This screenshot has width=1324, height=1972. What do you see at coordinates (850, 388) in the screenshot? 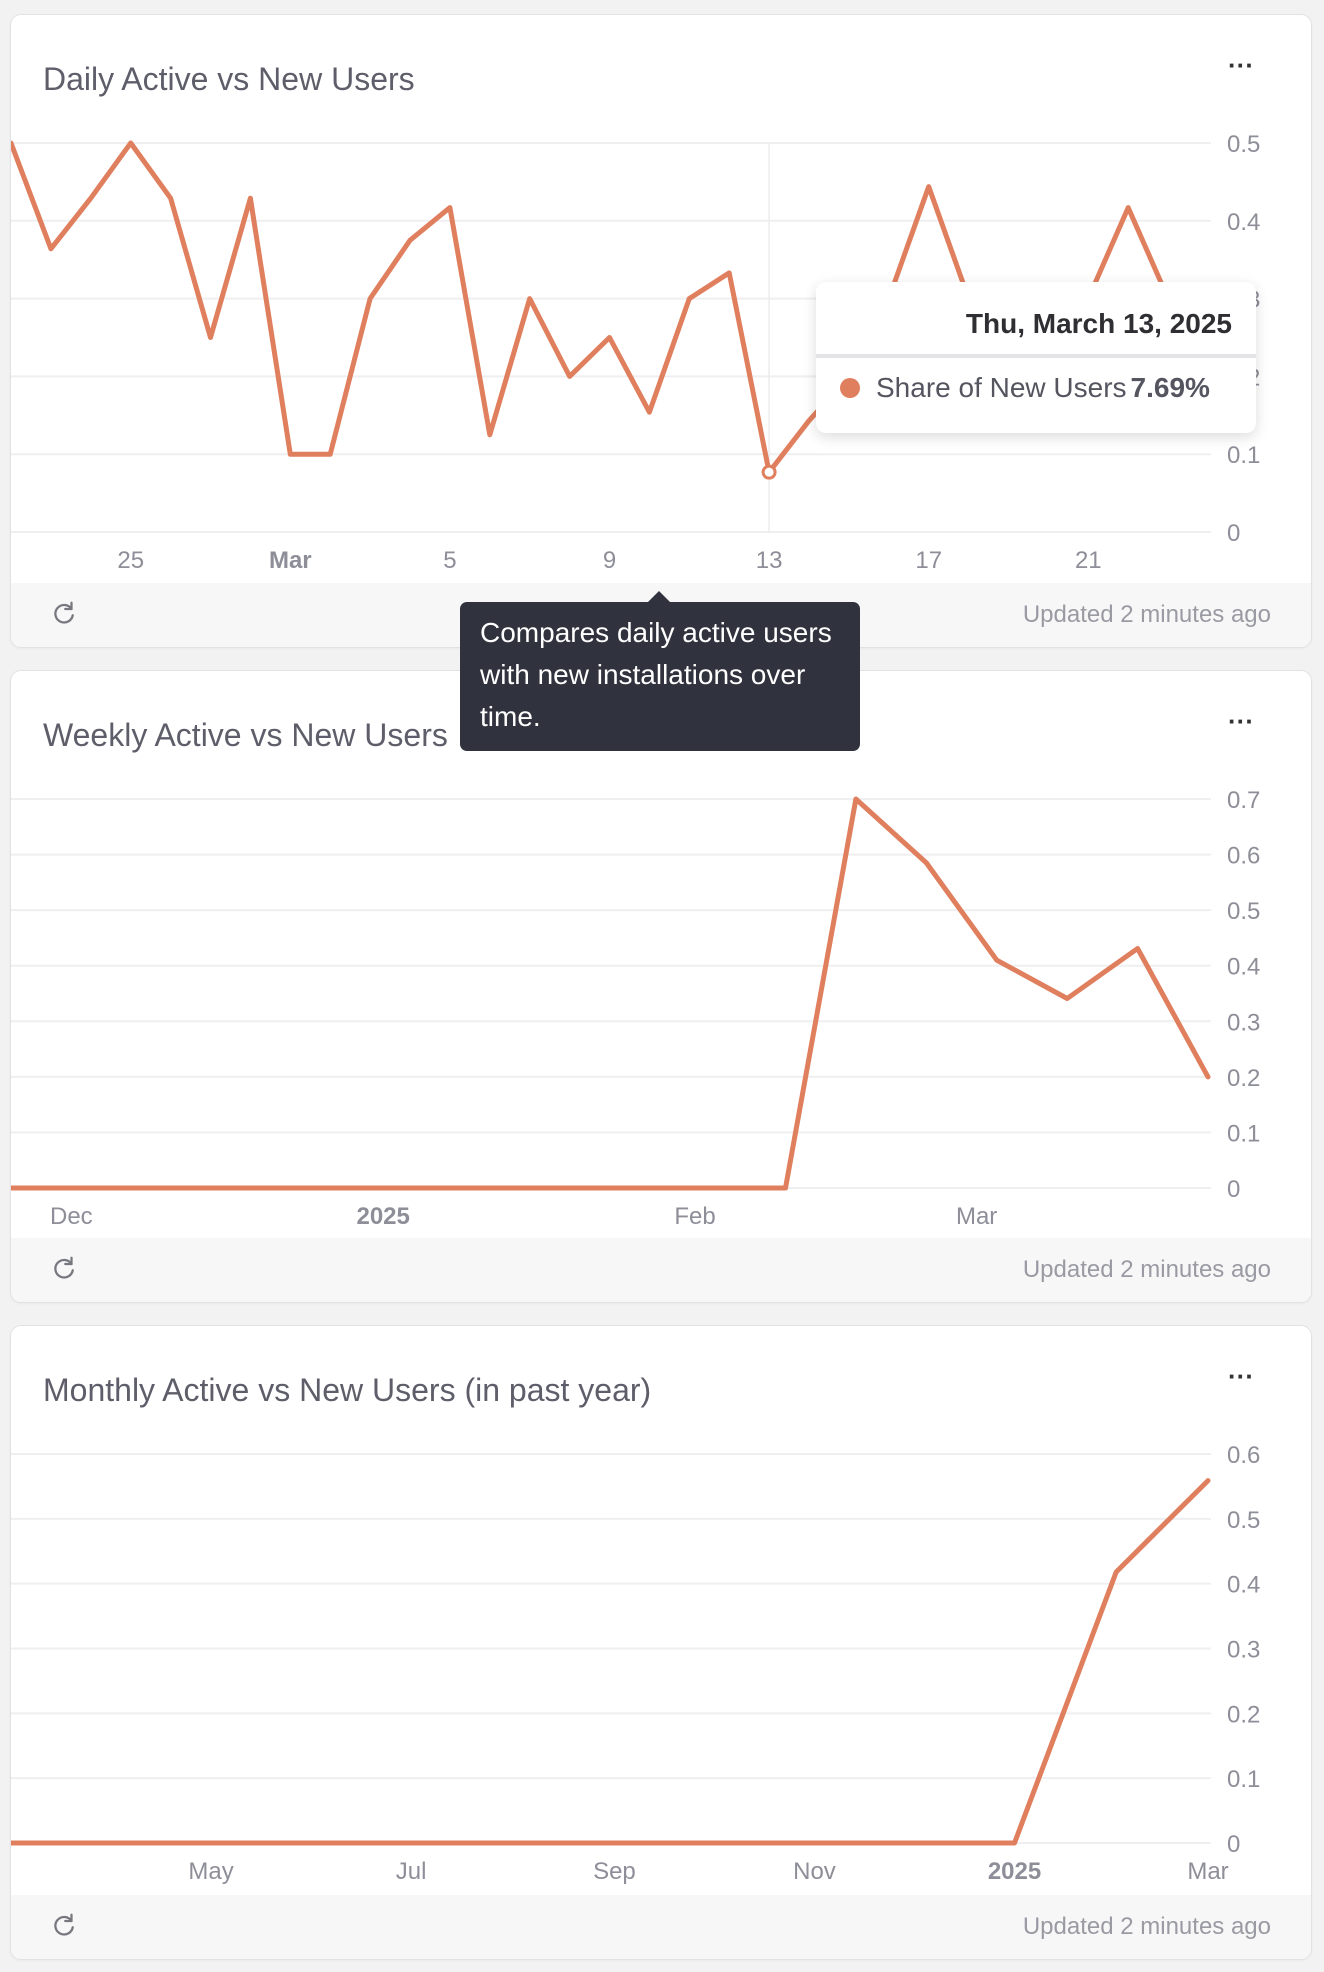
I see `series-dot-icon` at bounding box center [850, 388].